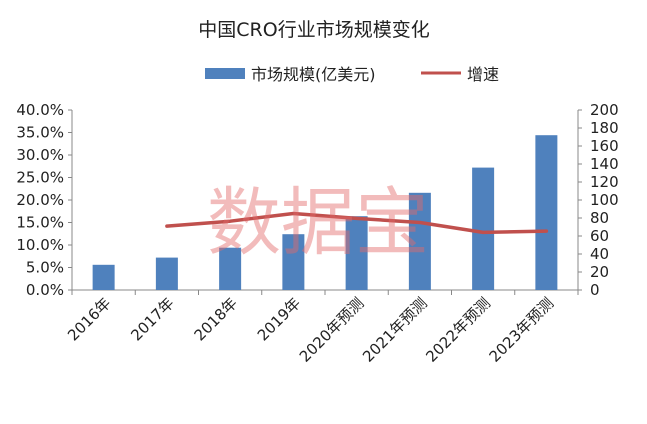 This screenshot has height=424, width=647. I want to click on right-axis-tick-label: 60, so click(599, 236).